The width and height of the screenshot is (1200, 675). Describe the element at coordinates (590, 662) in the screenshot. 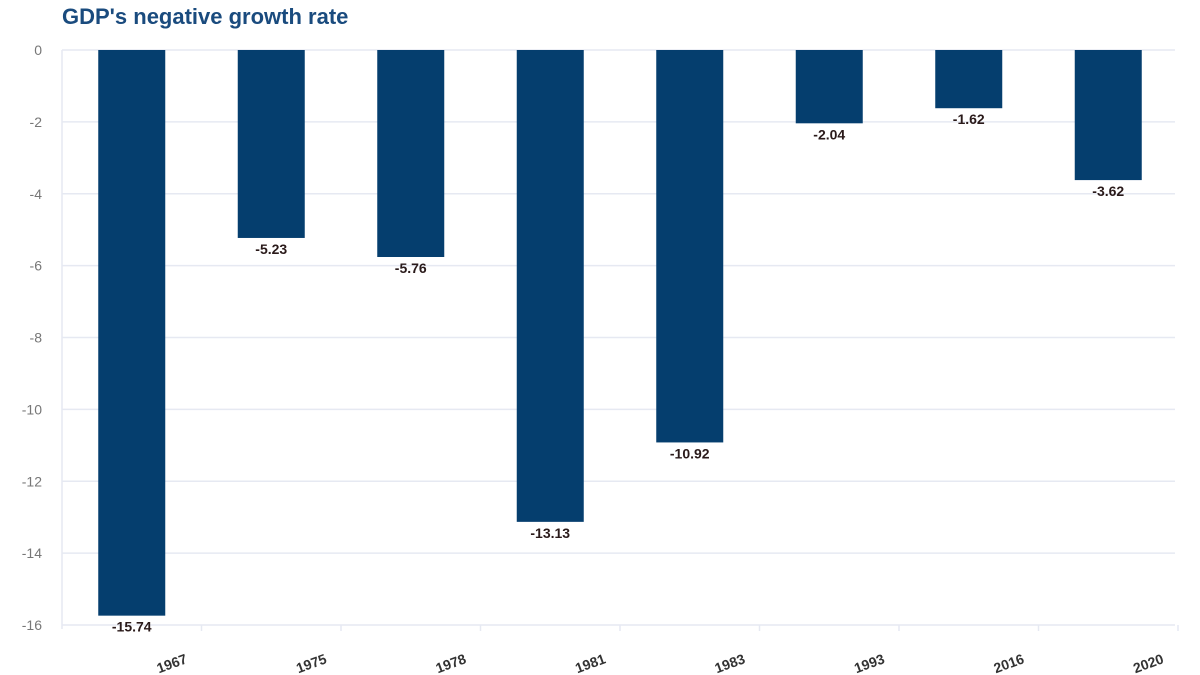

I see `x-tick-label: 1981` at that location.